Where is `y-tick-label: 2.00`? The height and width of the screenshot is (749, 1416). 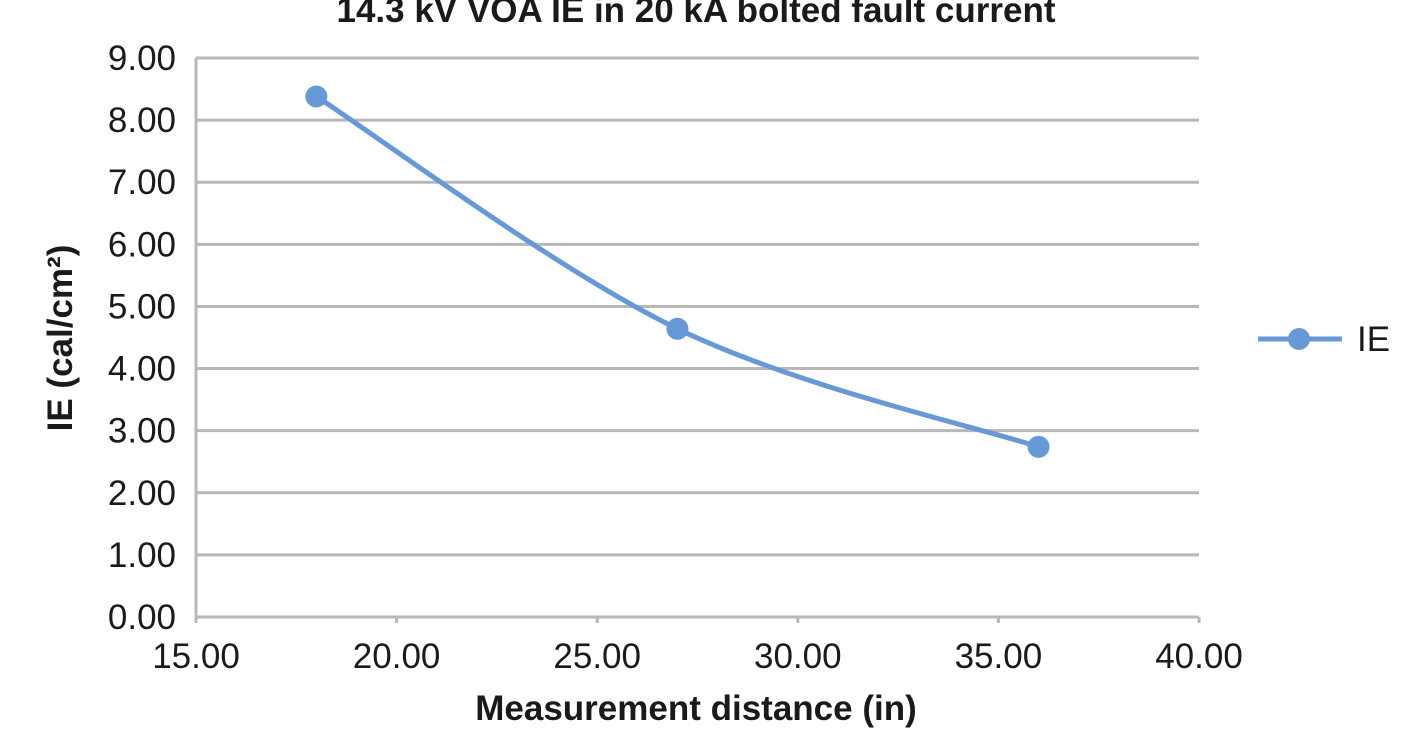
y-tick-label: 2.00 is located at coordinates (142, 493).